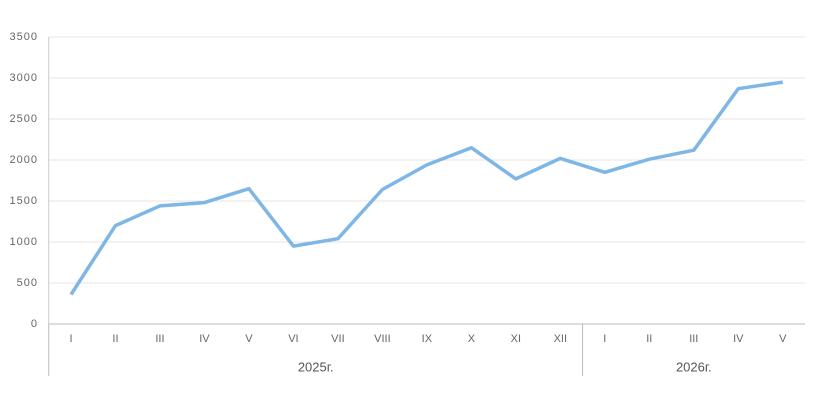 The width and height of the screenshot is (830, 402). I want to click on y-tick-label: 3500, so click(24, 37).